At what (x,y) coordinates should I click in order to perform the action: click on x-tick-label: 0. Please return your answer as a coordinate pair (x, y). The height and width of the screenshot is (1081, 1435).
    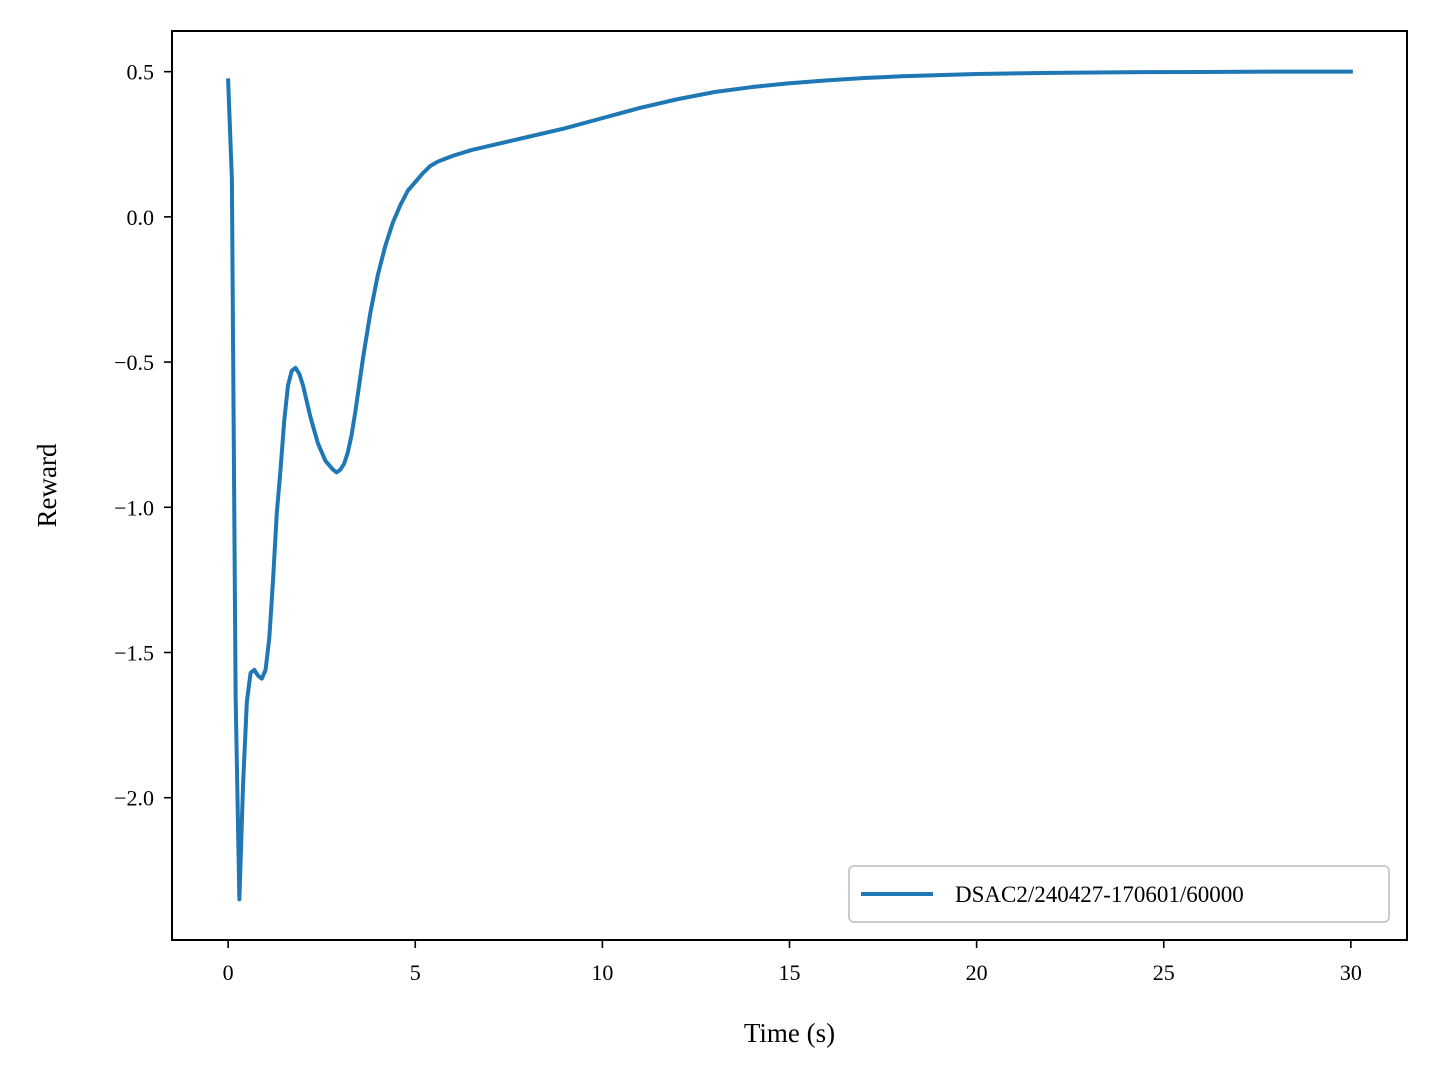
    Looking at the image, I should click on (228, 972).